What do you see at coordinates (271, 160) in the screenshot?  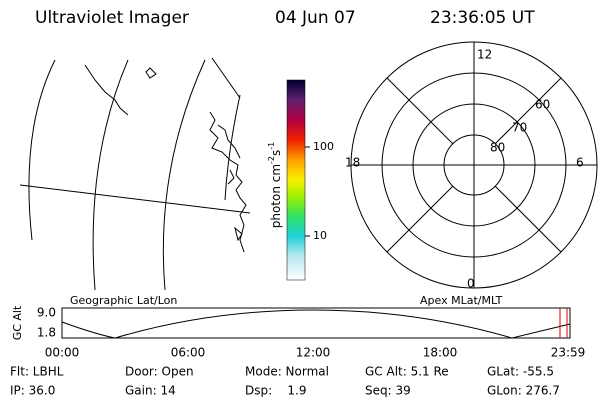 I see `exponent: -2` at bounding box center [271, 160].